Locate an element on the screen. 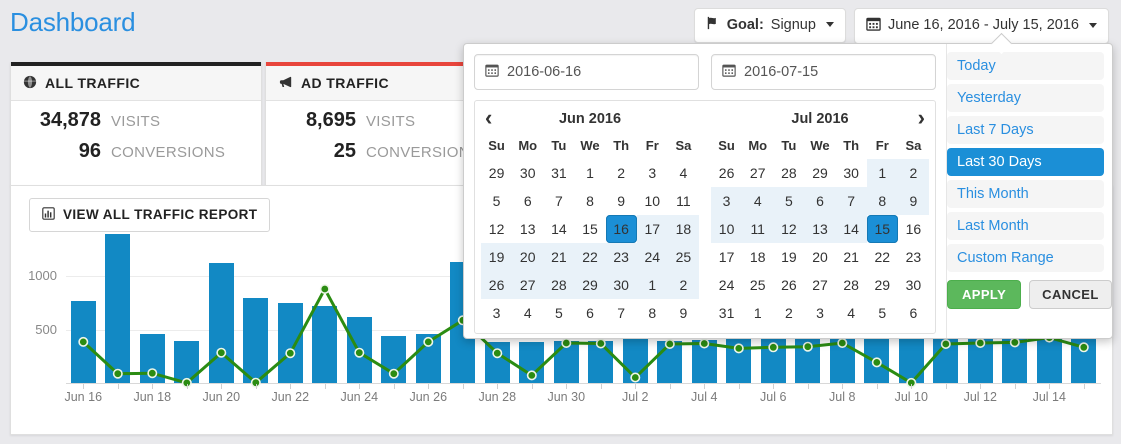  card-all-traffic: ALL TRAFFIC 34,878 VISITS 96 CONVERSIONS is located at coordinates (136, 124).